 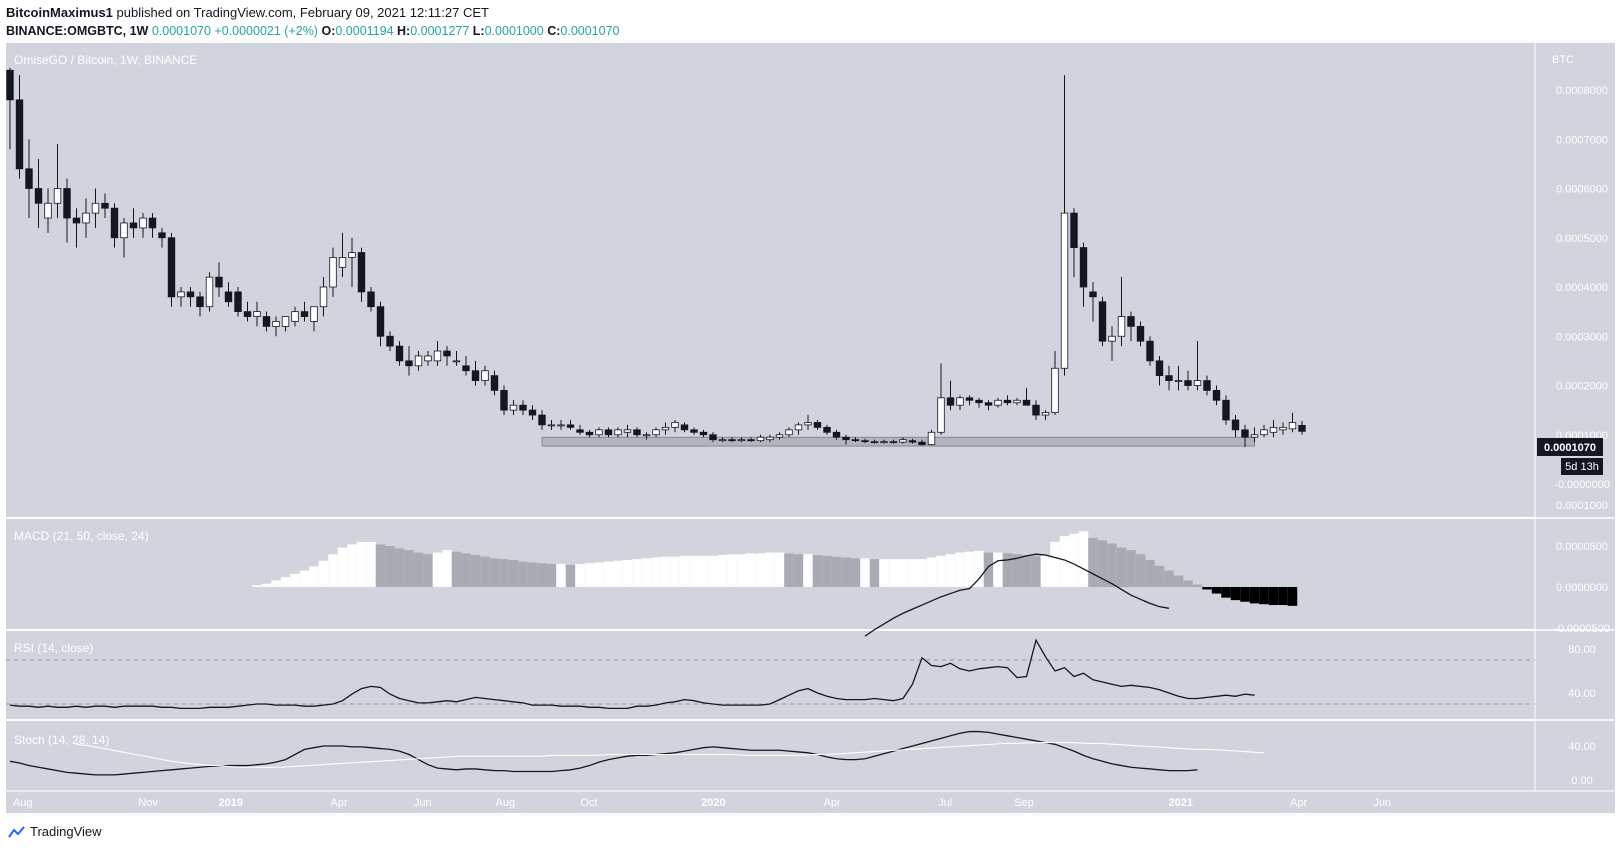 I want to click on price-tick-label: 0.0007000, so click(x=1582, y=140).